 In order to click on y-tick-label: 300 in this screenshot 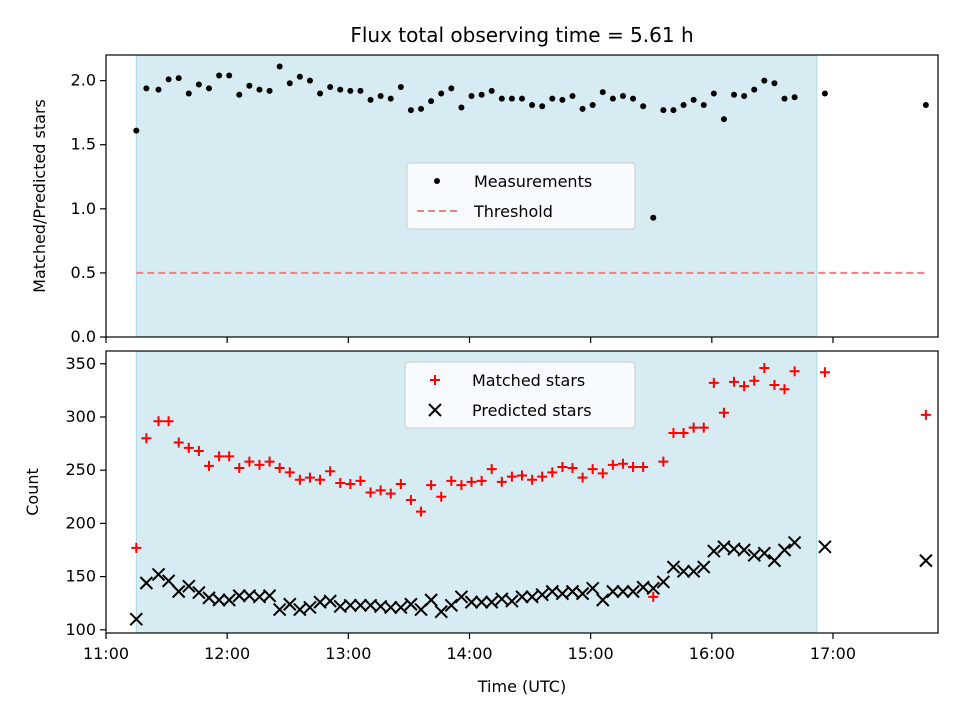, I will do `click(80, 416)`.